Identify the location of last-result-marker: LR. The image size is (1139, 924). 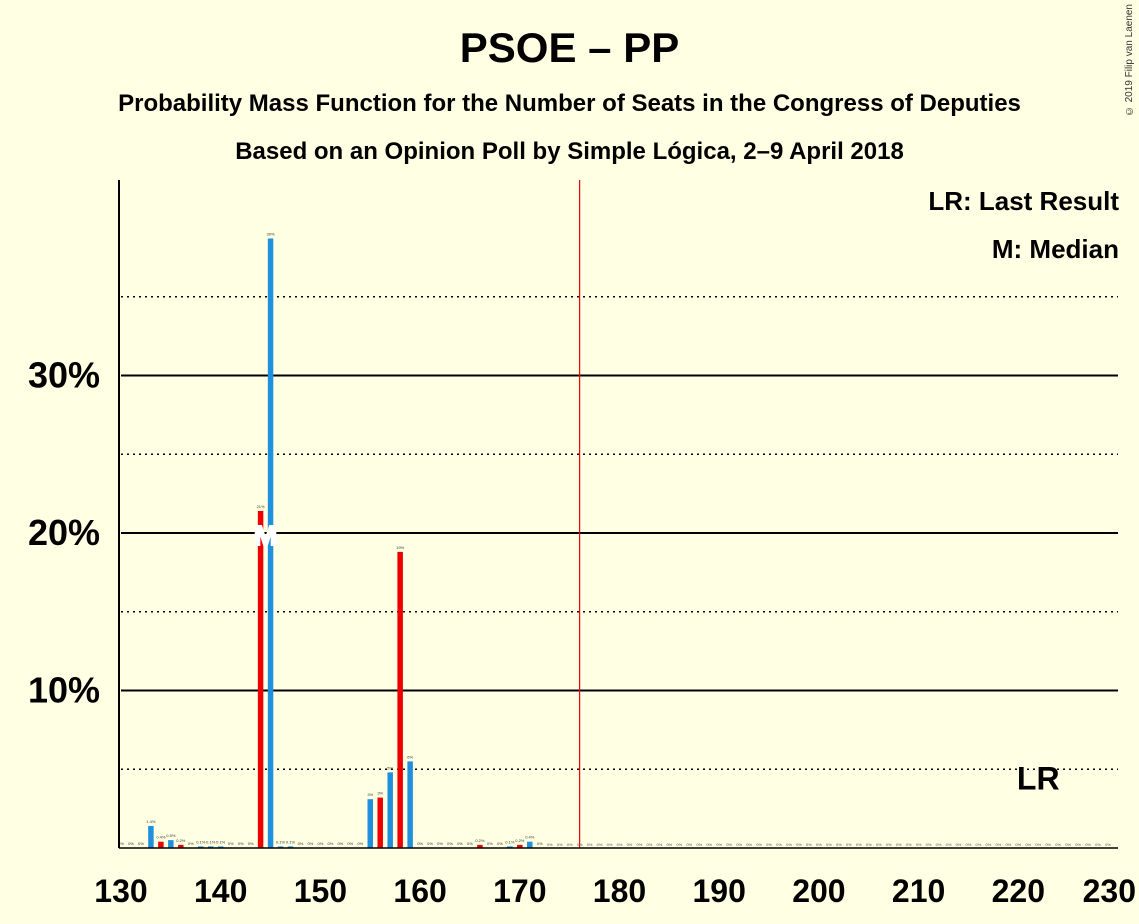
(1038, 778).